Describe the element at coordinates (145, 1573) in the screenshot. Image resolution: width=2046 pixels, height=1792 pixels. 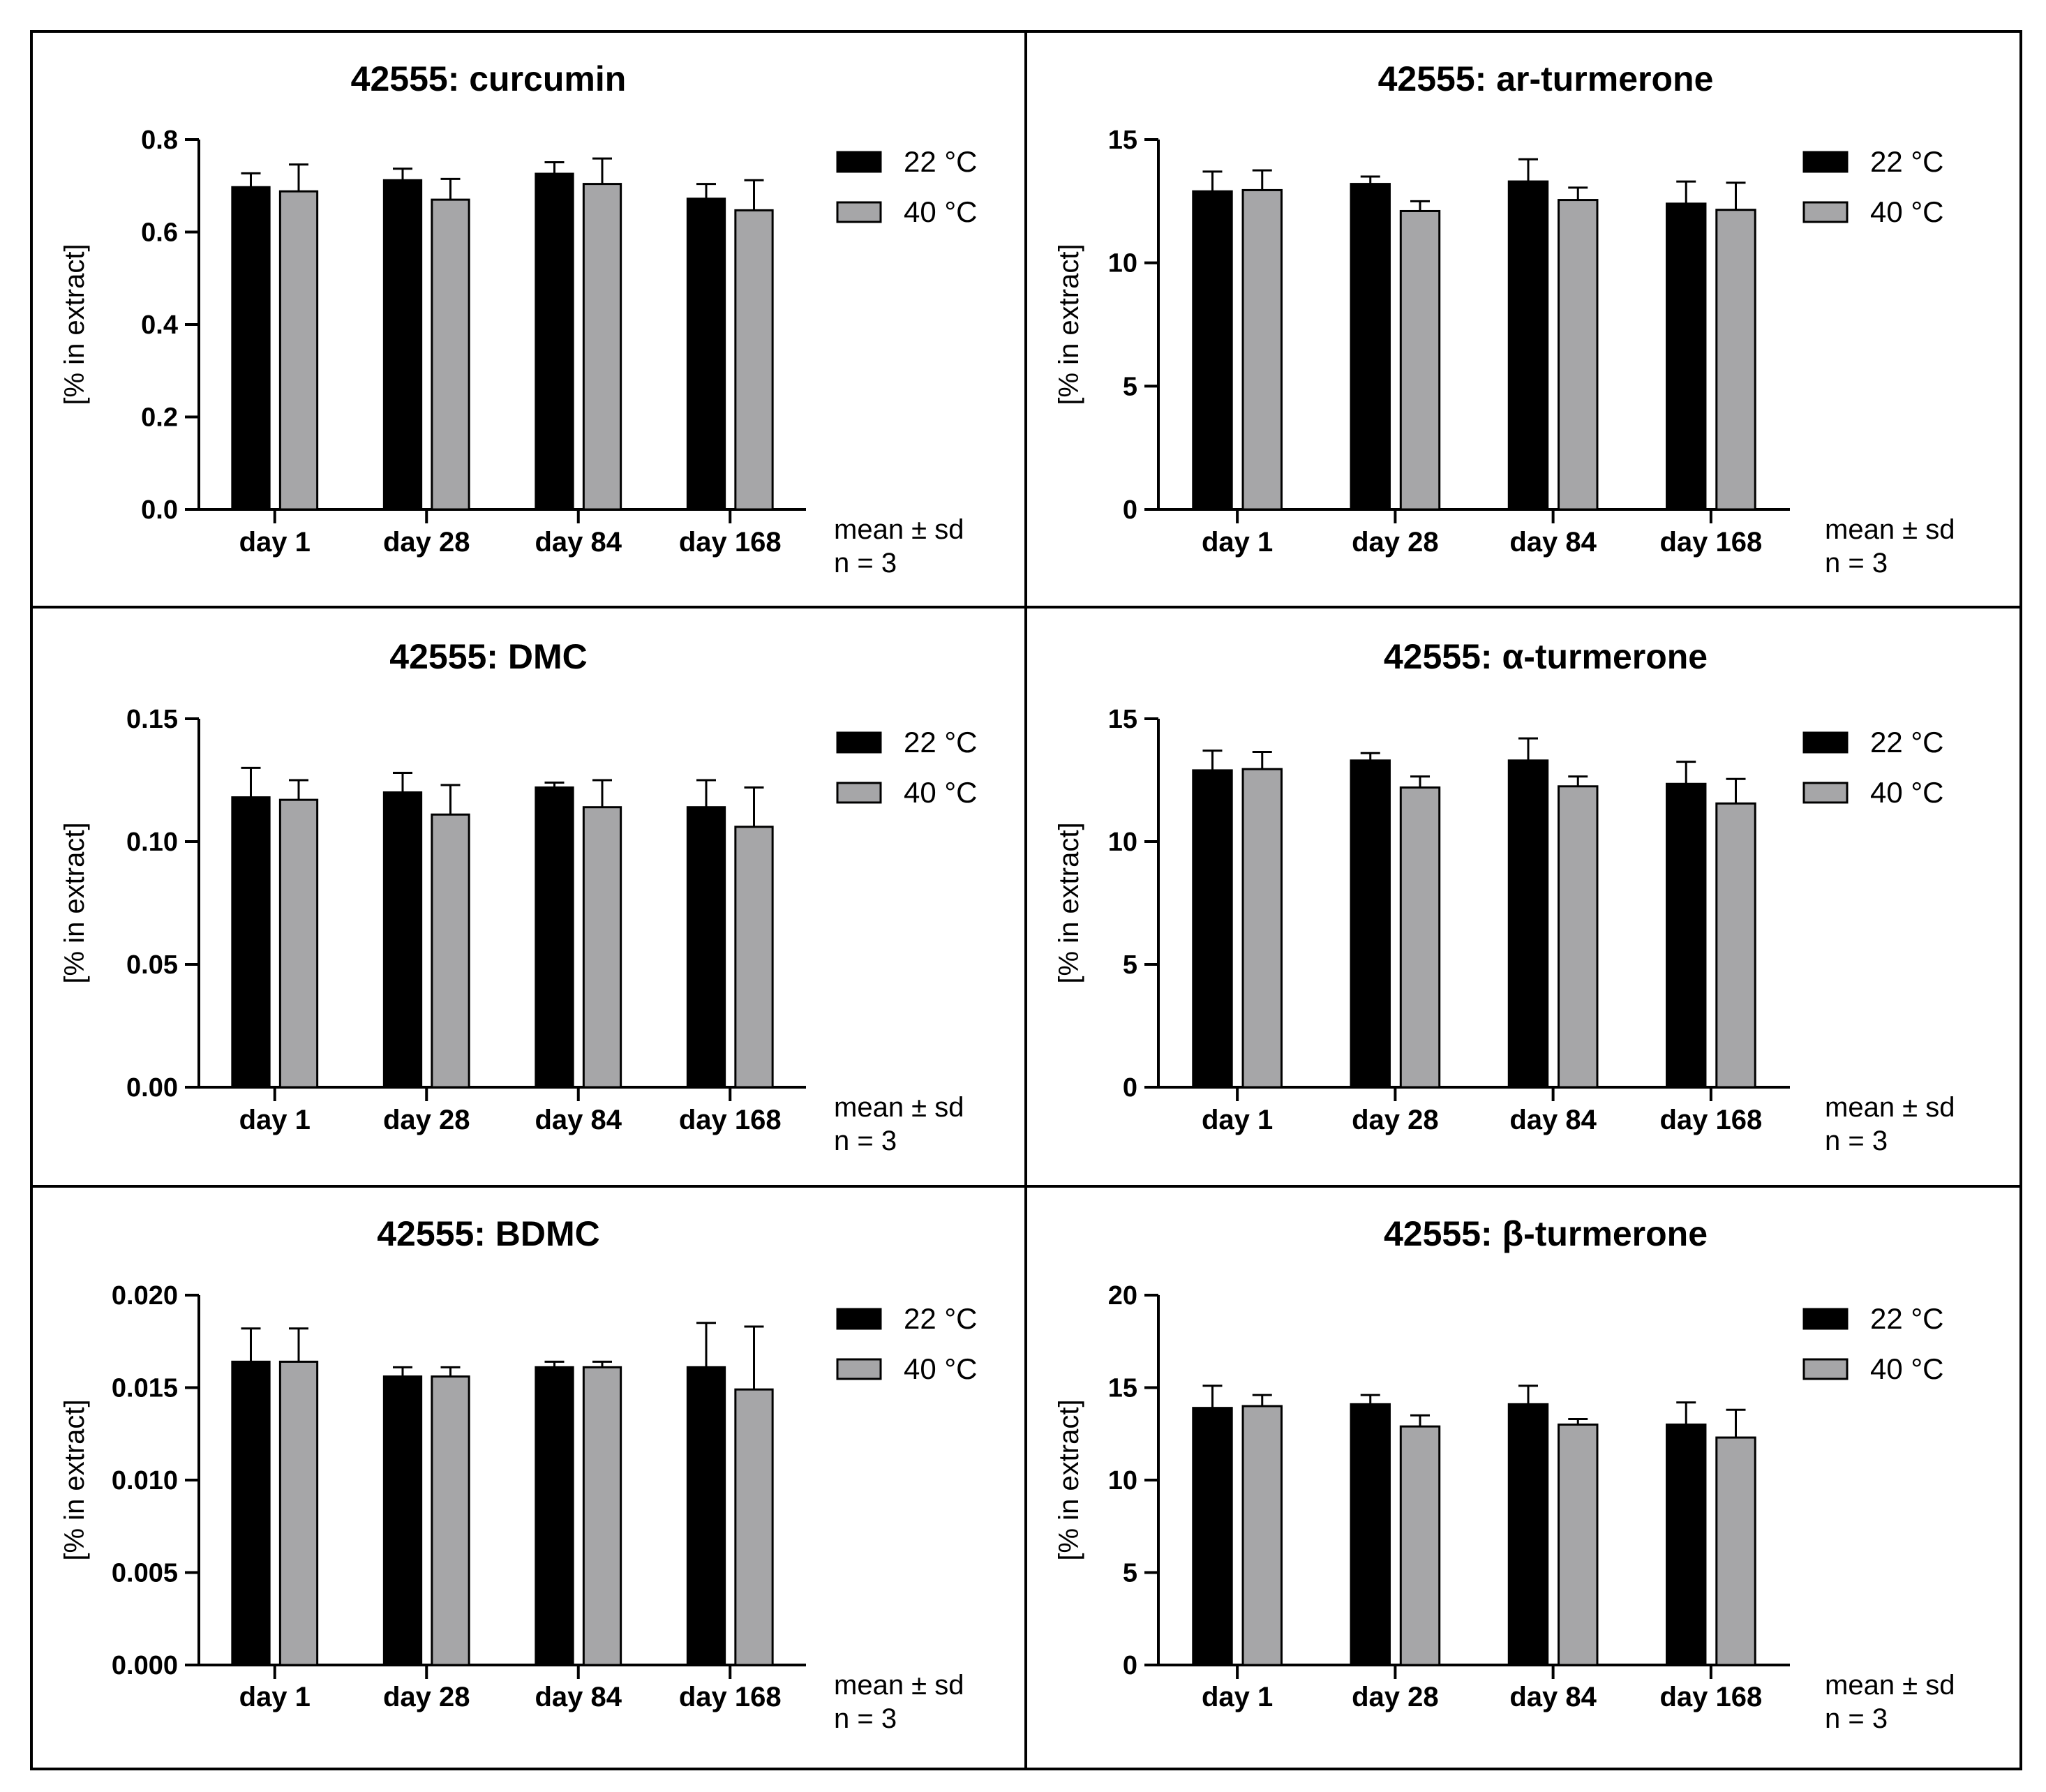
I see `y-tick-label: 0.005` at that location.